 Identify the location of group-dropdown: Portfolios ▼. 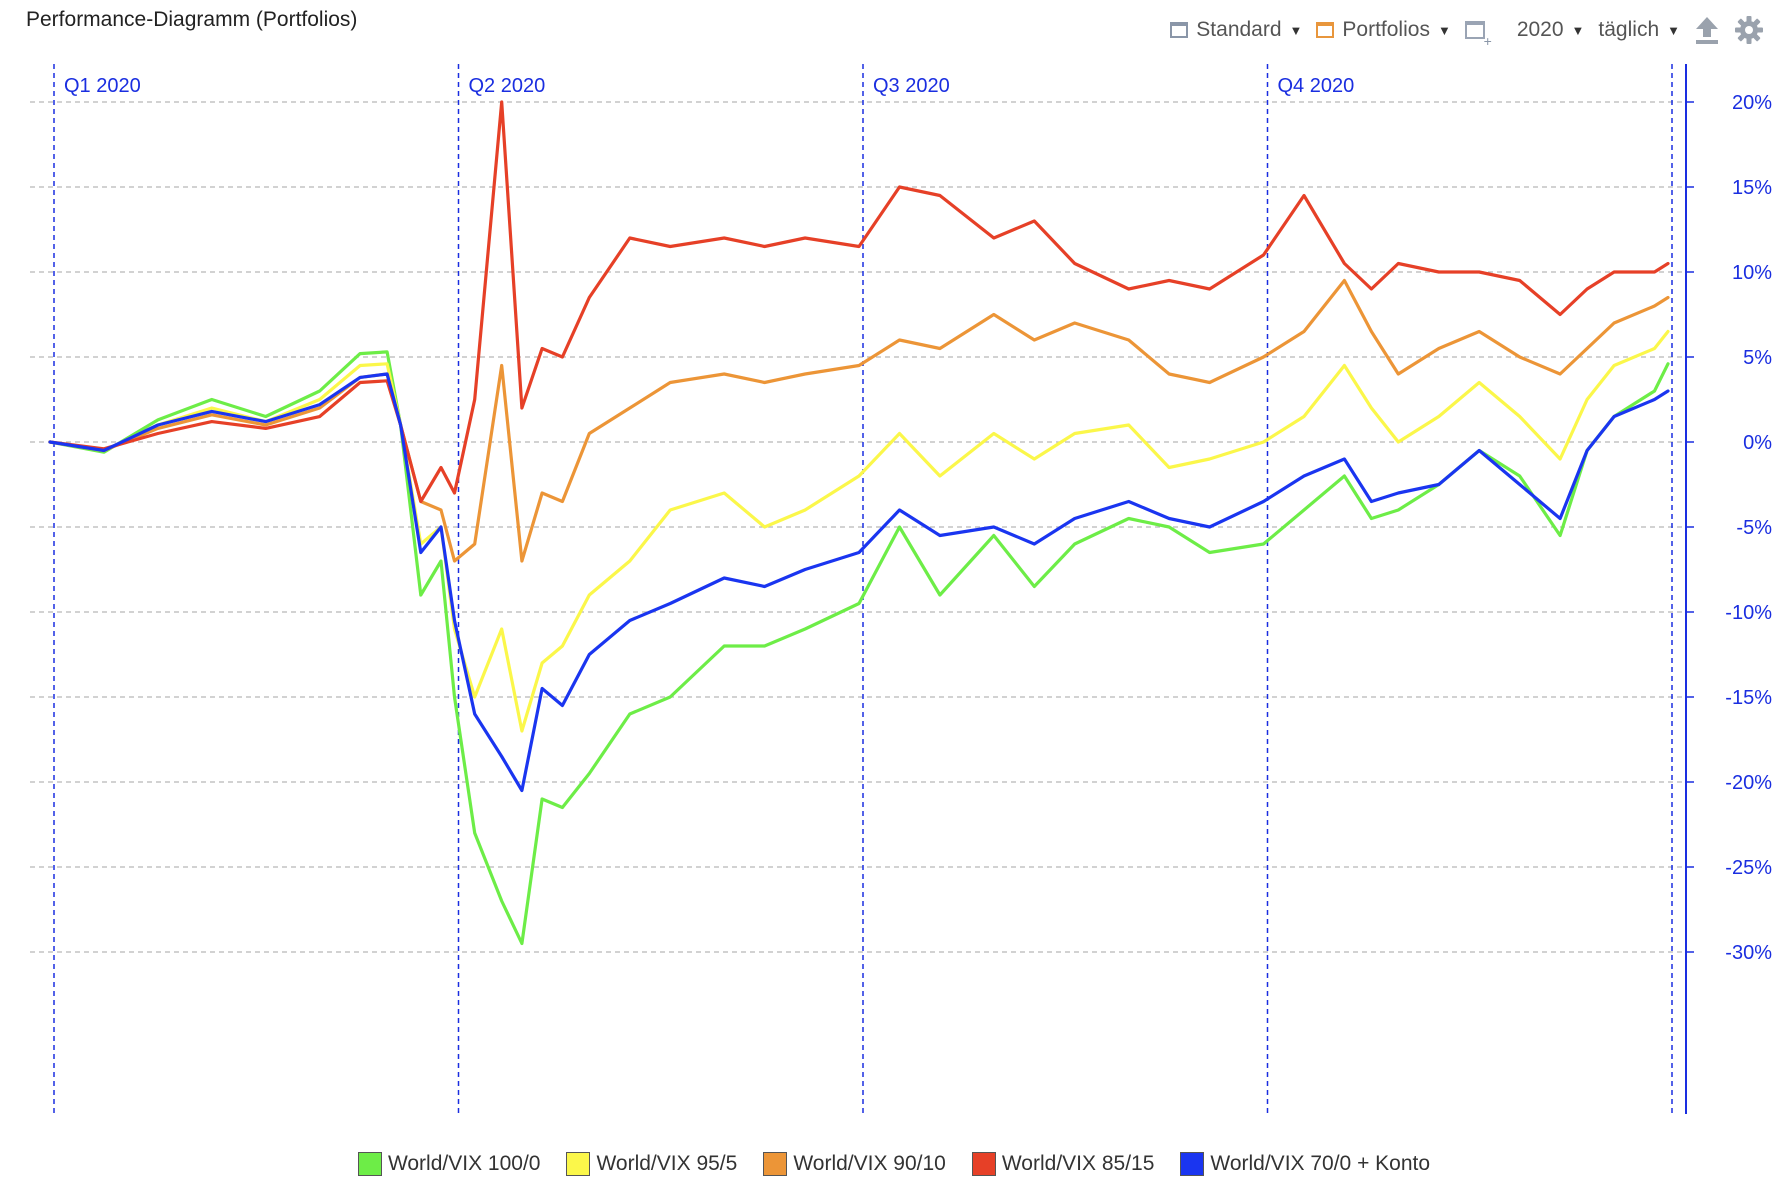
(1383, 30).